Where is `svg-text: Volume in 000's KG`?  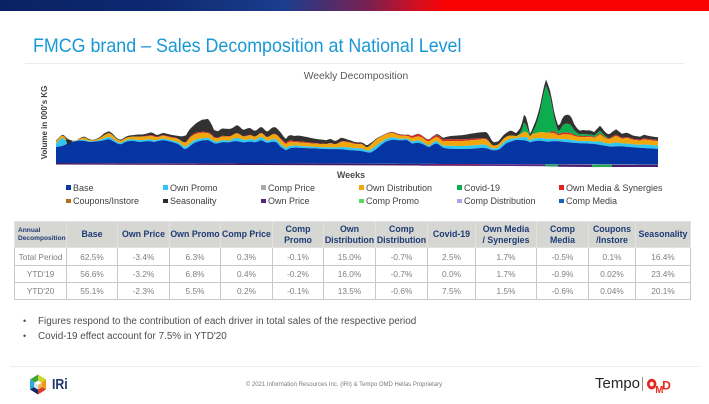 svg-text: Volume in 000's KG is located at coordinates (44, 123).